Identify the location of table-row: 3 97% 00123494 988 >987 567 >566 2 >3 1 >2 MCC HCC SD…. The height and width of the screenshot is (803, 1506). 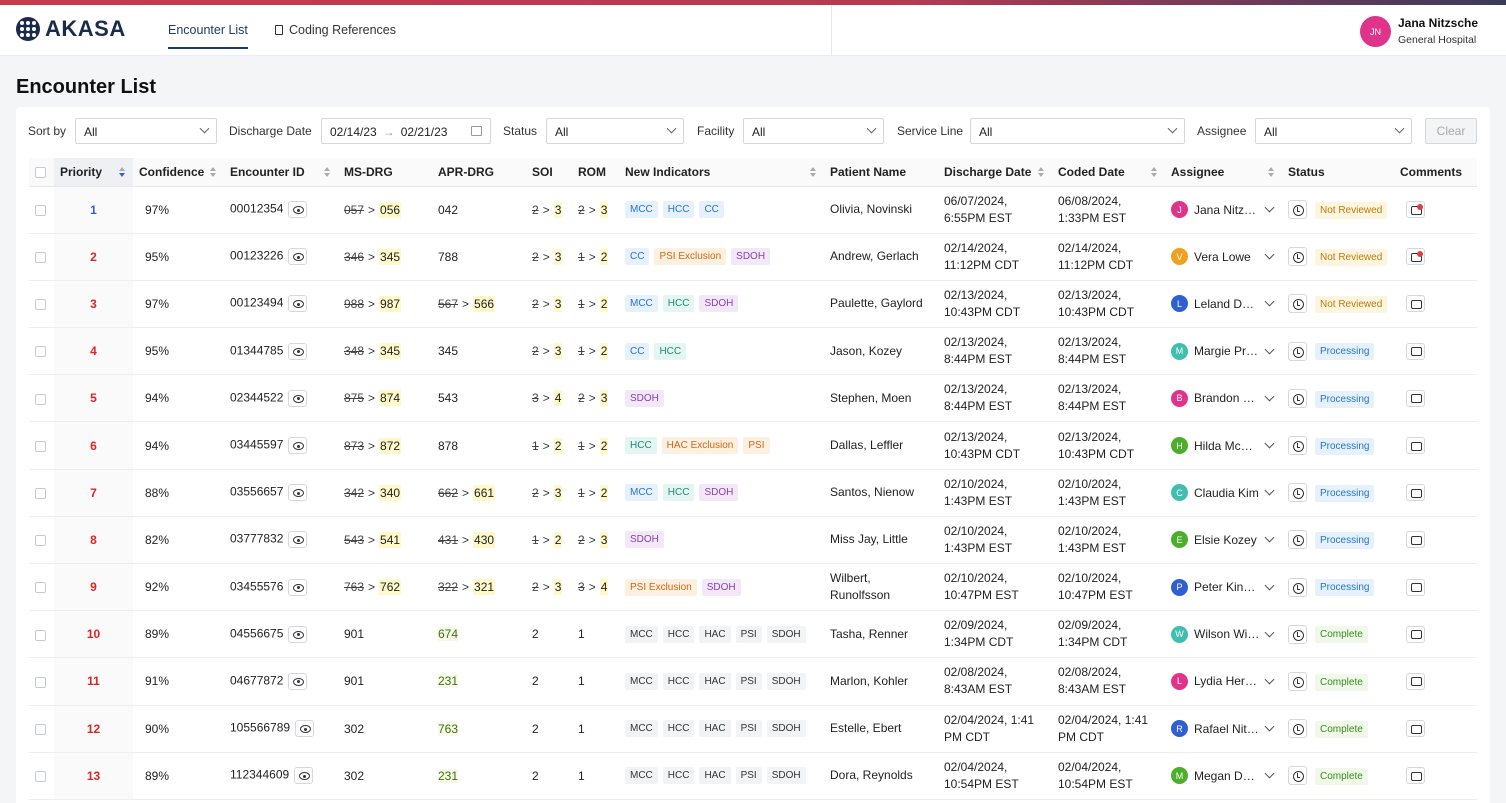
(753, 304).